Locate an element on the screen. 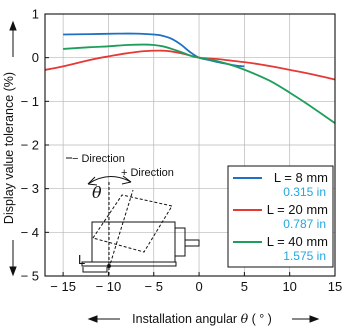  tilted-sensor-outline is located at coordinates (132, 223).